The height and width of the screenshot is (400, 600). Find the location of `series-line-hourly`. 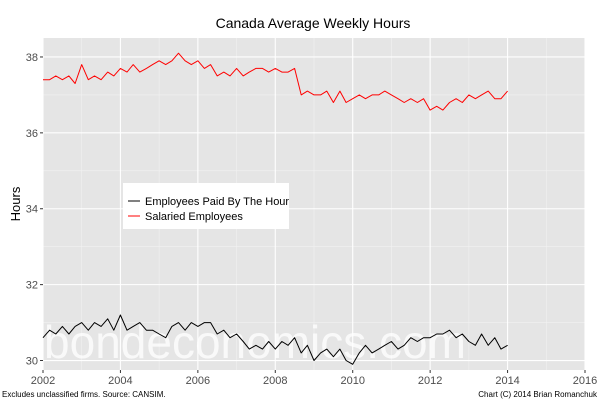

series-line-hourly is located at coordinates (275, 339).